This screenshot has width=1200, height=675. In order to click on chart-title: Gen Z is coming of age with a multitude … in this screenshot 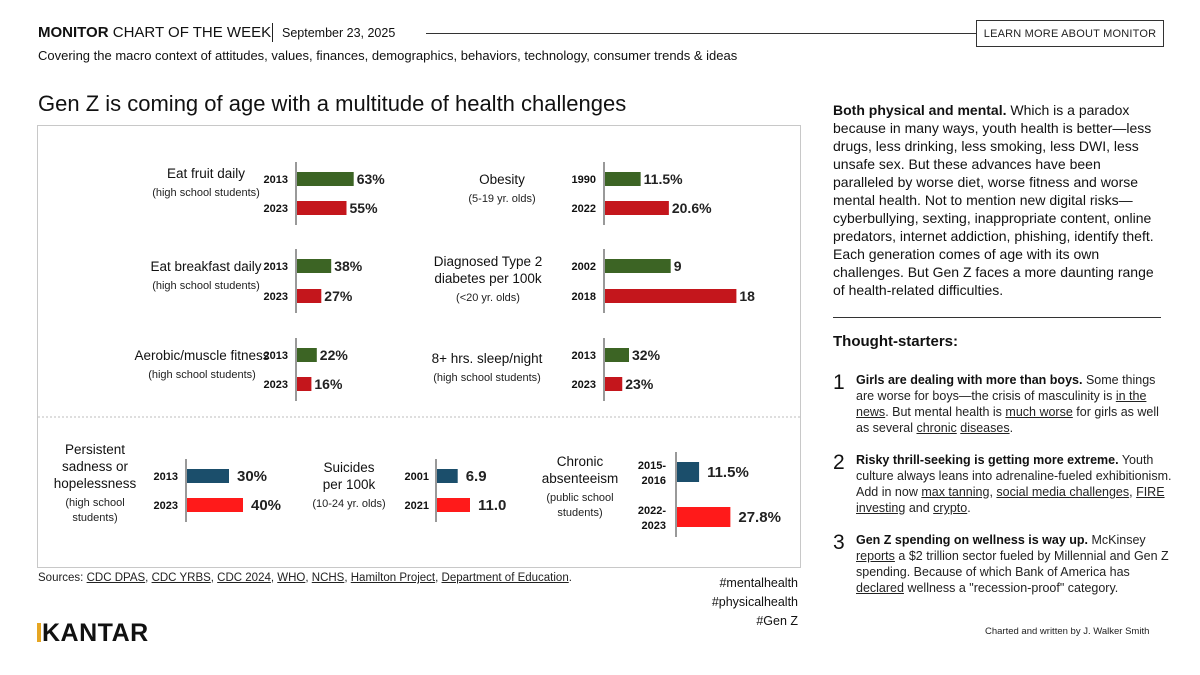, I will do `click(332, 103)`.